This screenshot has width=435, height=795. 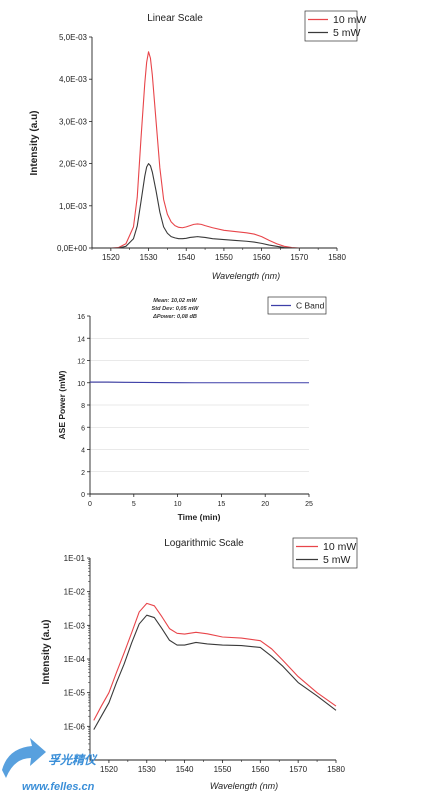 What do you see at coordinates (83, 451) in the screenshot?
I see `y-tick-label: 4` at bounding box center [83, 451].